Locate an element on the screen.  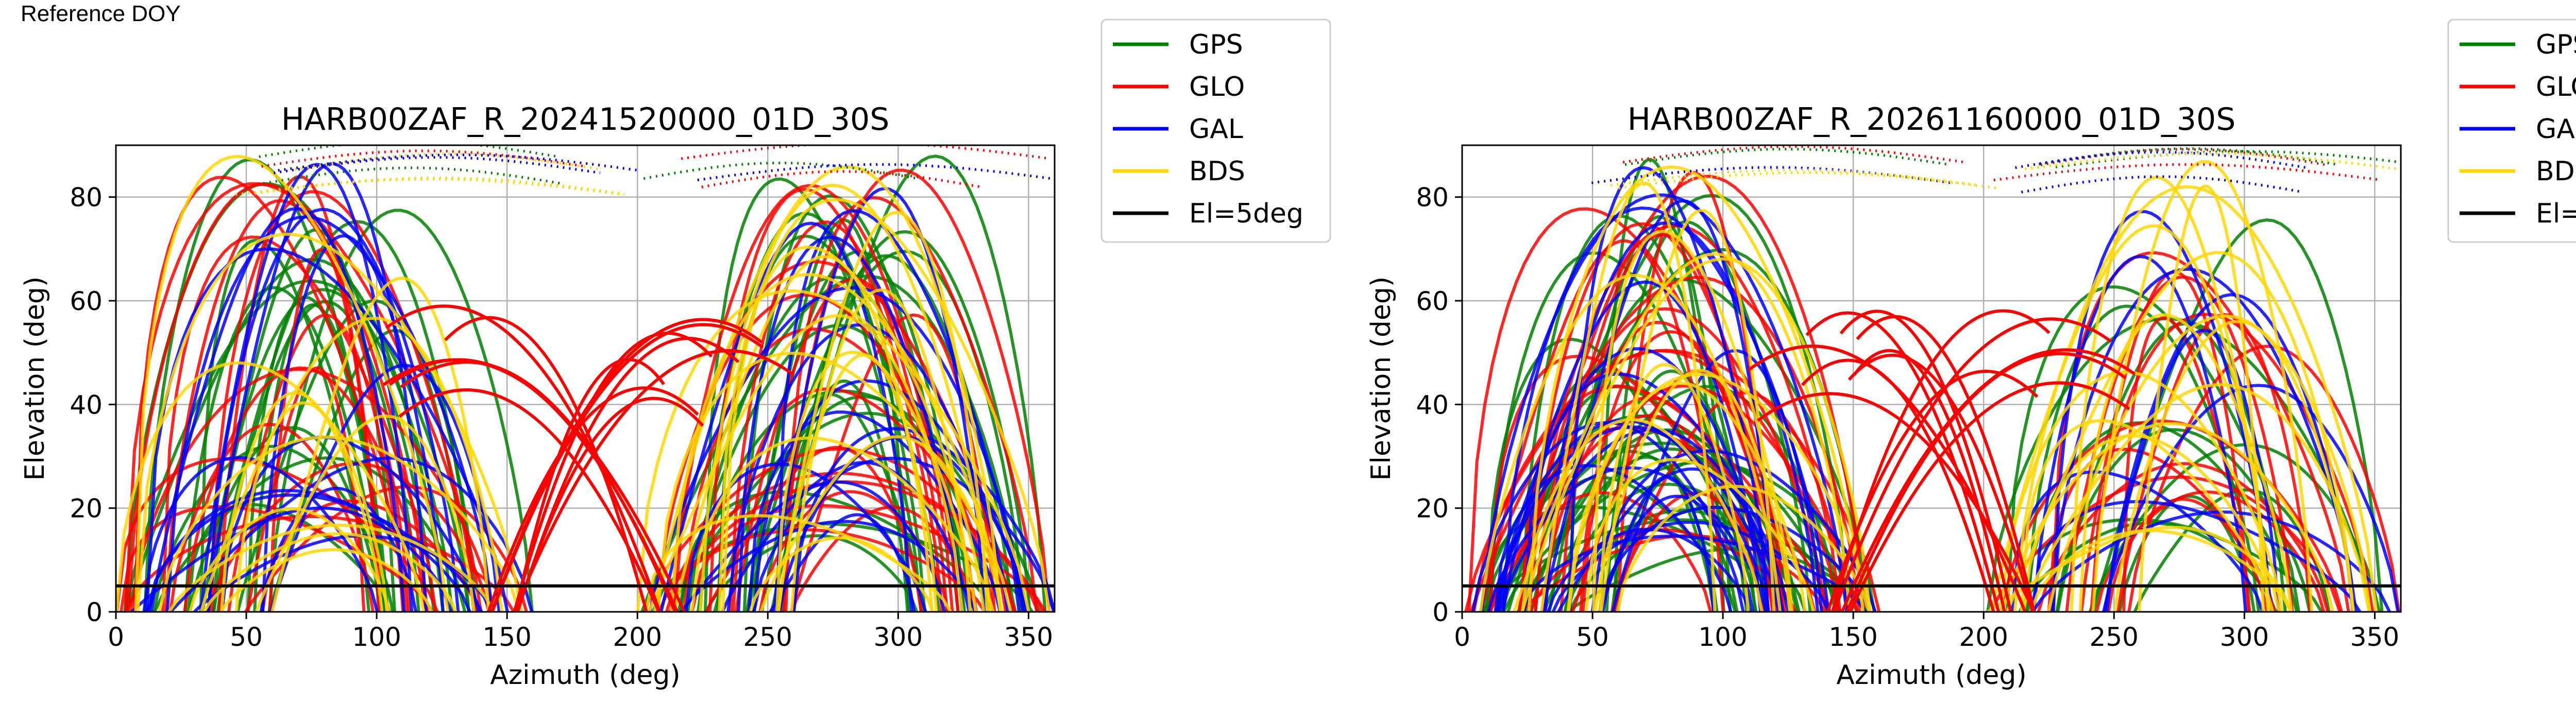
track-gal-dotted is located at coordinates (437, 165).